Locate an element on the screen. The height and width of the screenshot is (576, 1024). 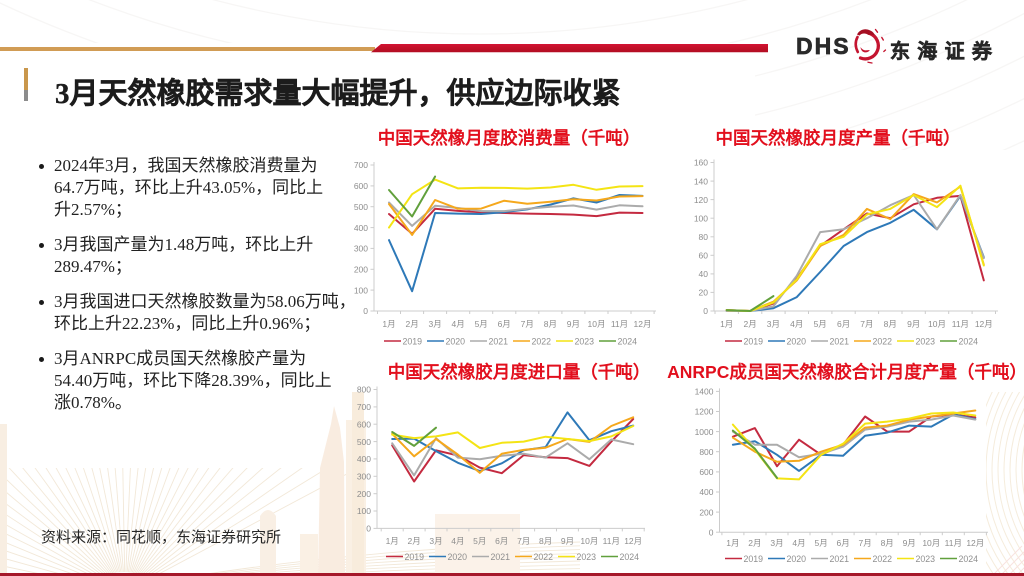
svg-text: 1200 is located at coordinates (704, 412).